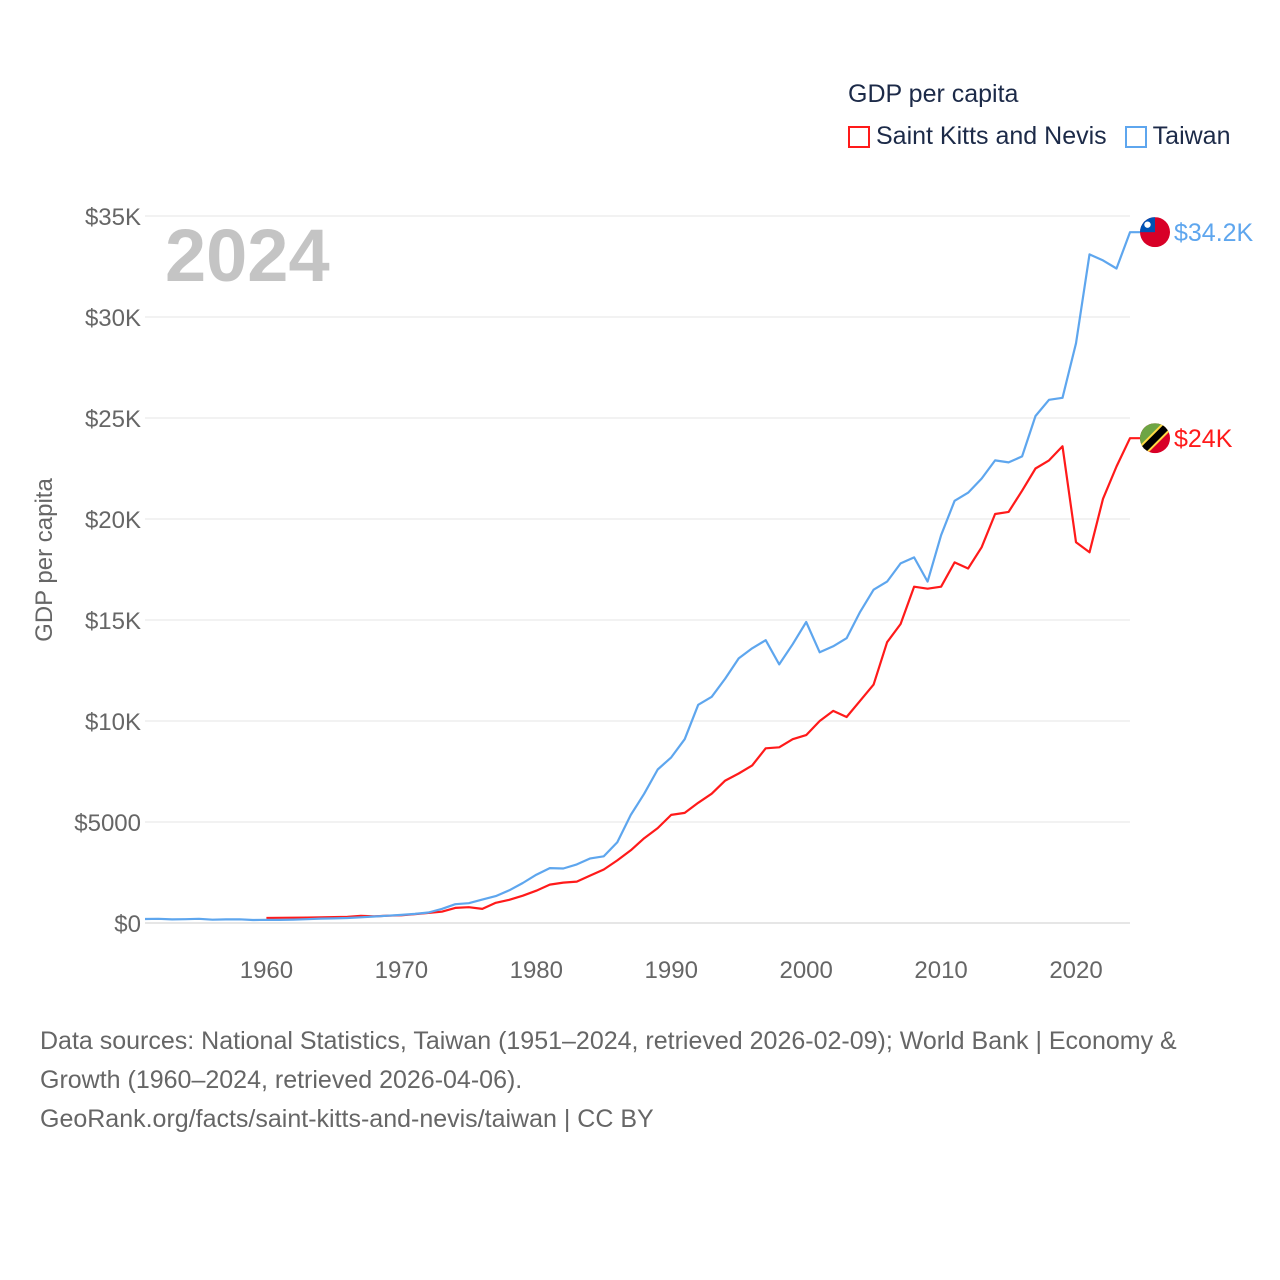 This screenshot has width=1280, height=1280. I want to click on y-tick-label: $15K, so click(113, 621).